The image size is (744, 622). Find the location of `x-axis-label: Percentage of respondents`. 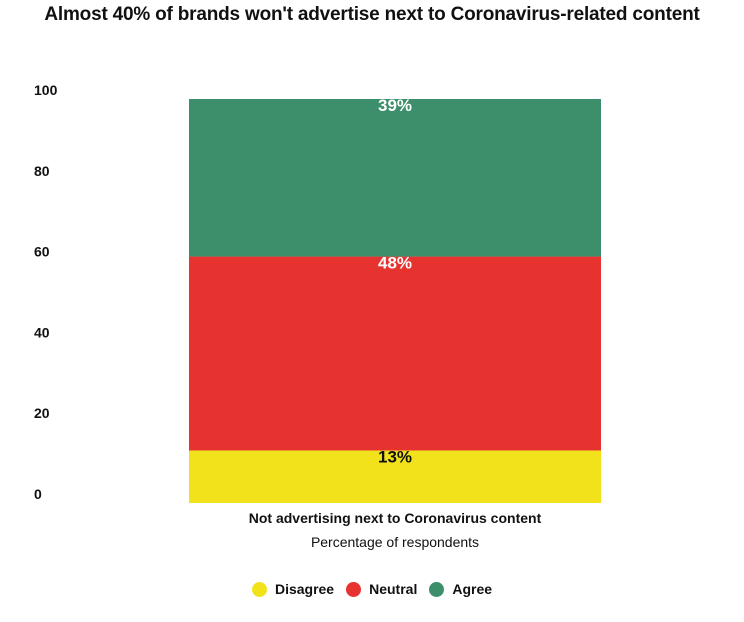

x-axis-label: Percentage of respondents is located at coordinates (395, 542).